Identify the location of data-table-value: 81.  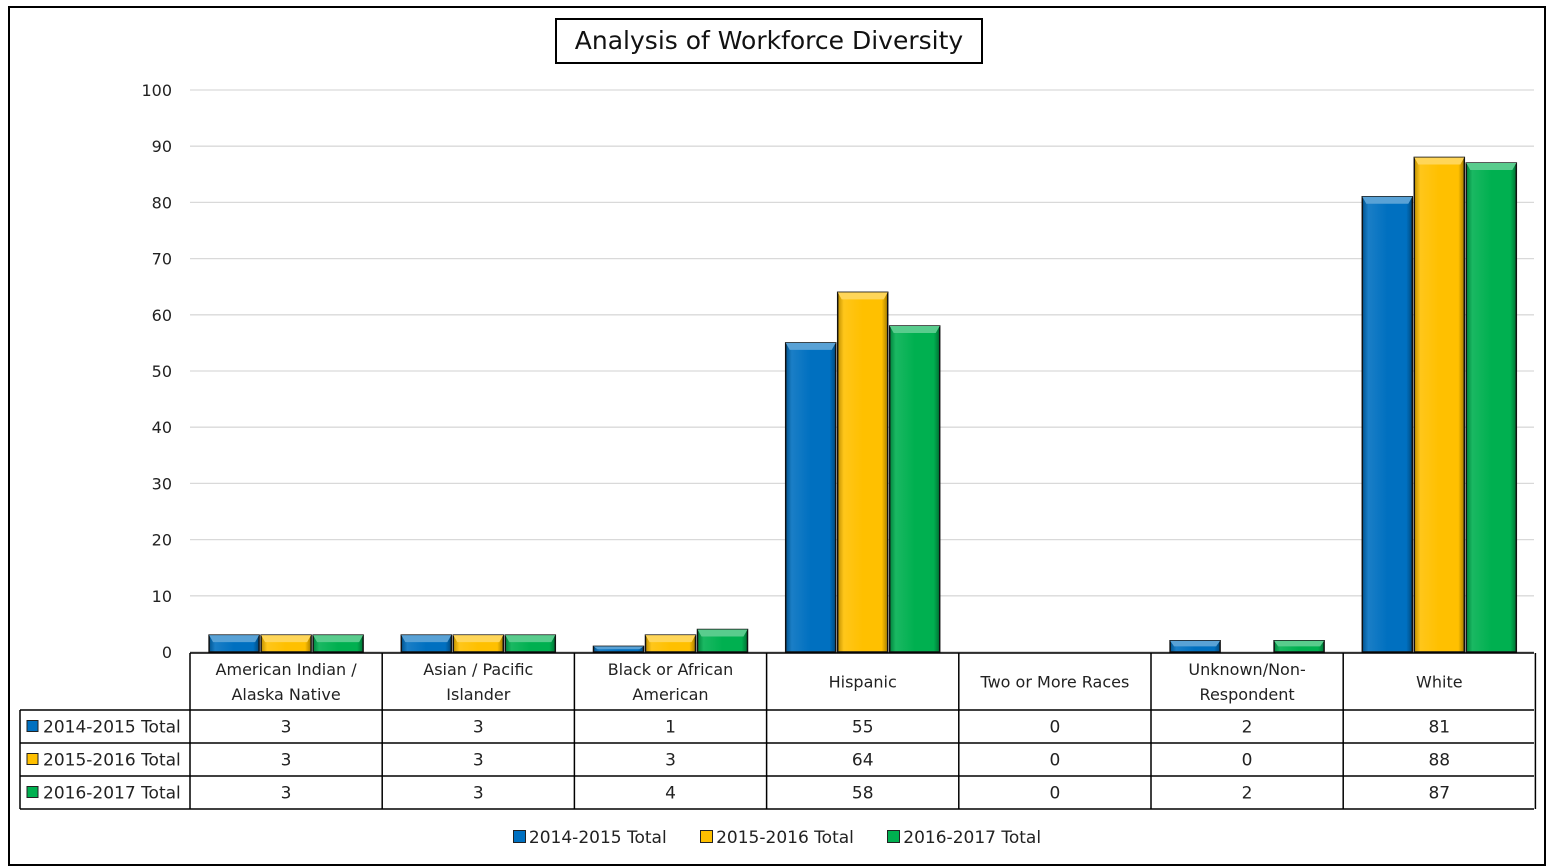
(1439, 728).